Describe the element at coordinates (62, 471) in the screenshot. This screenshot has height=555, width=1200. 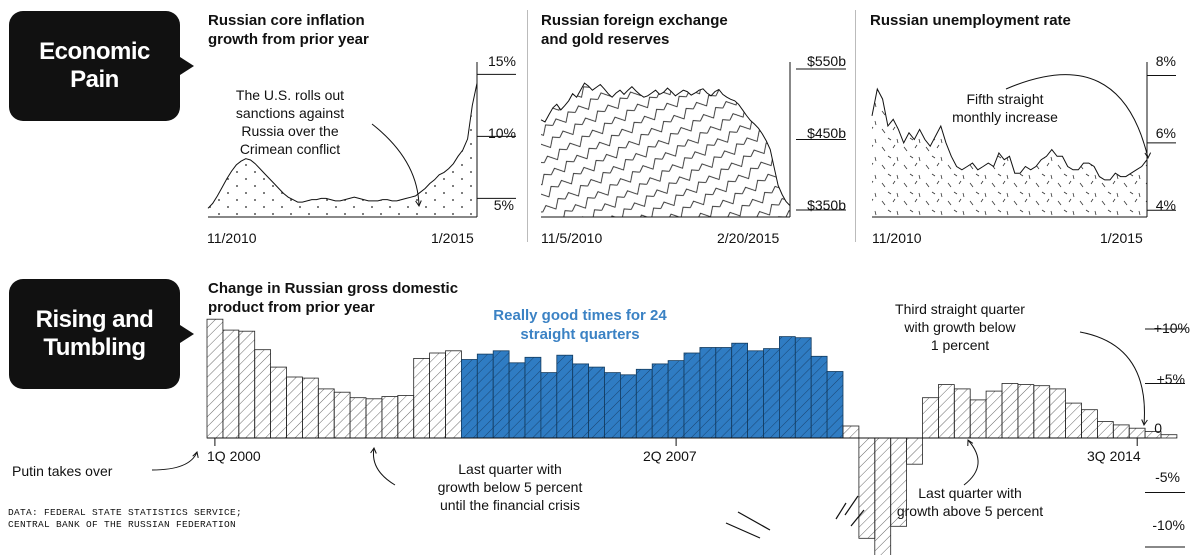
I see `gdp-annotation-start: Putin takes over` at that location.